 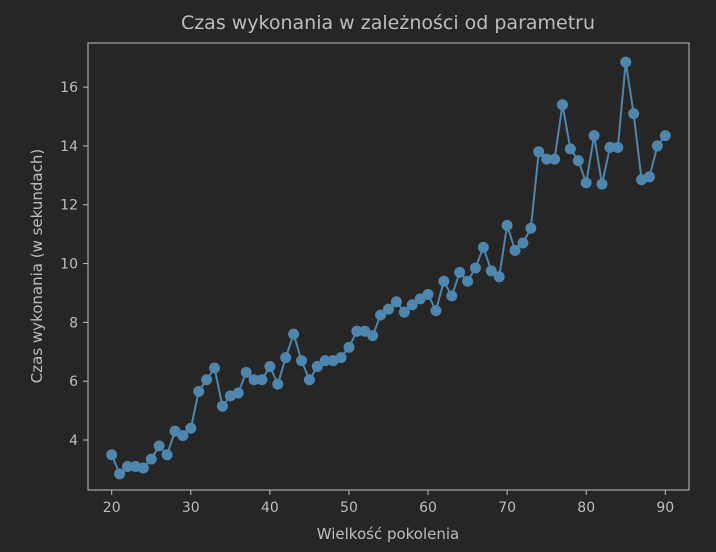 I want to click on x-tick-label: 80, so click(x=586, y=508).